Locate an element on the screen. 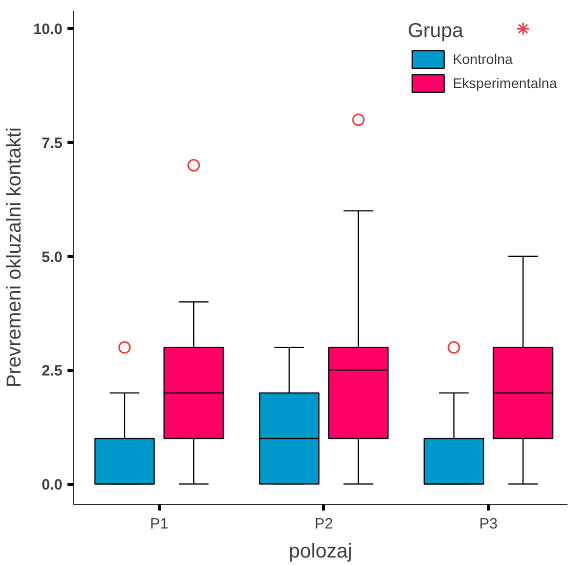 Image resolution: width=571 pixels, height=565 pixels. legend-label: Kontrolna is located at coordinates (482, 59).